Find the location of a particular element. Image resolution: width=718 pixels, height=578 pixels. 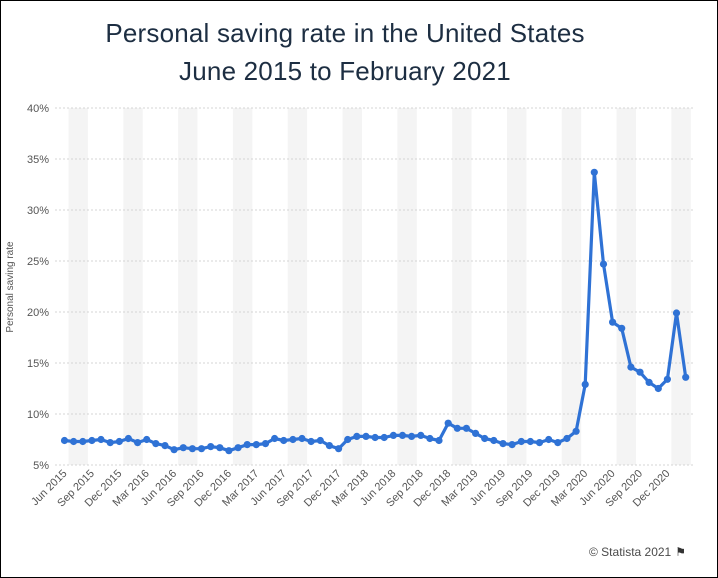

credit: © Statista 2021 ⚑ is located at coordinates (637, 552).